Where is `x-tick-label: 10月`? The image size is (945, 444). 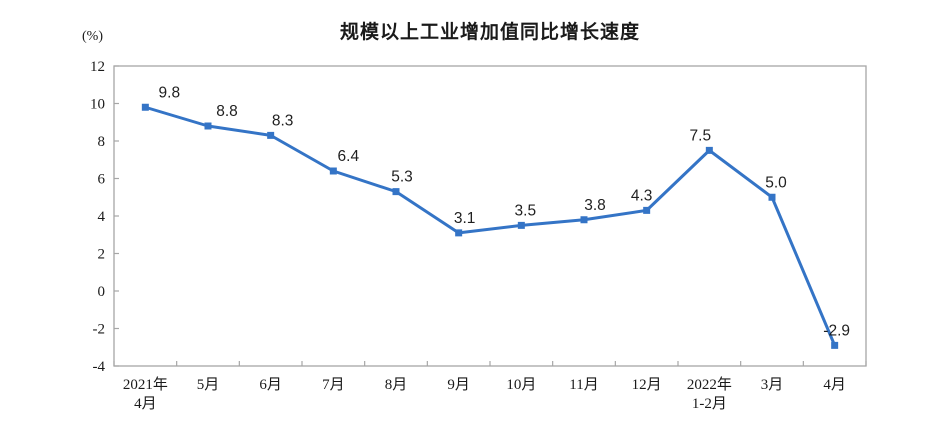 x-tick-label: 10月 is located at coordinates (521, 385).